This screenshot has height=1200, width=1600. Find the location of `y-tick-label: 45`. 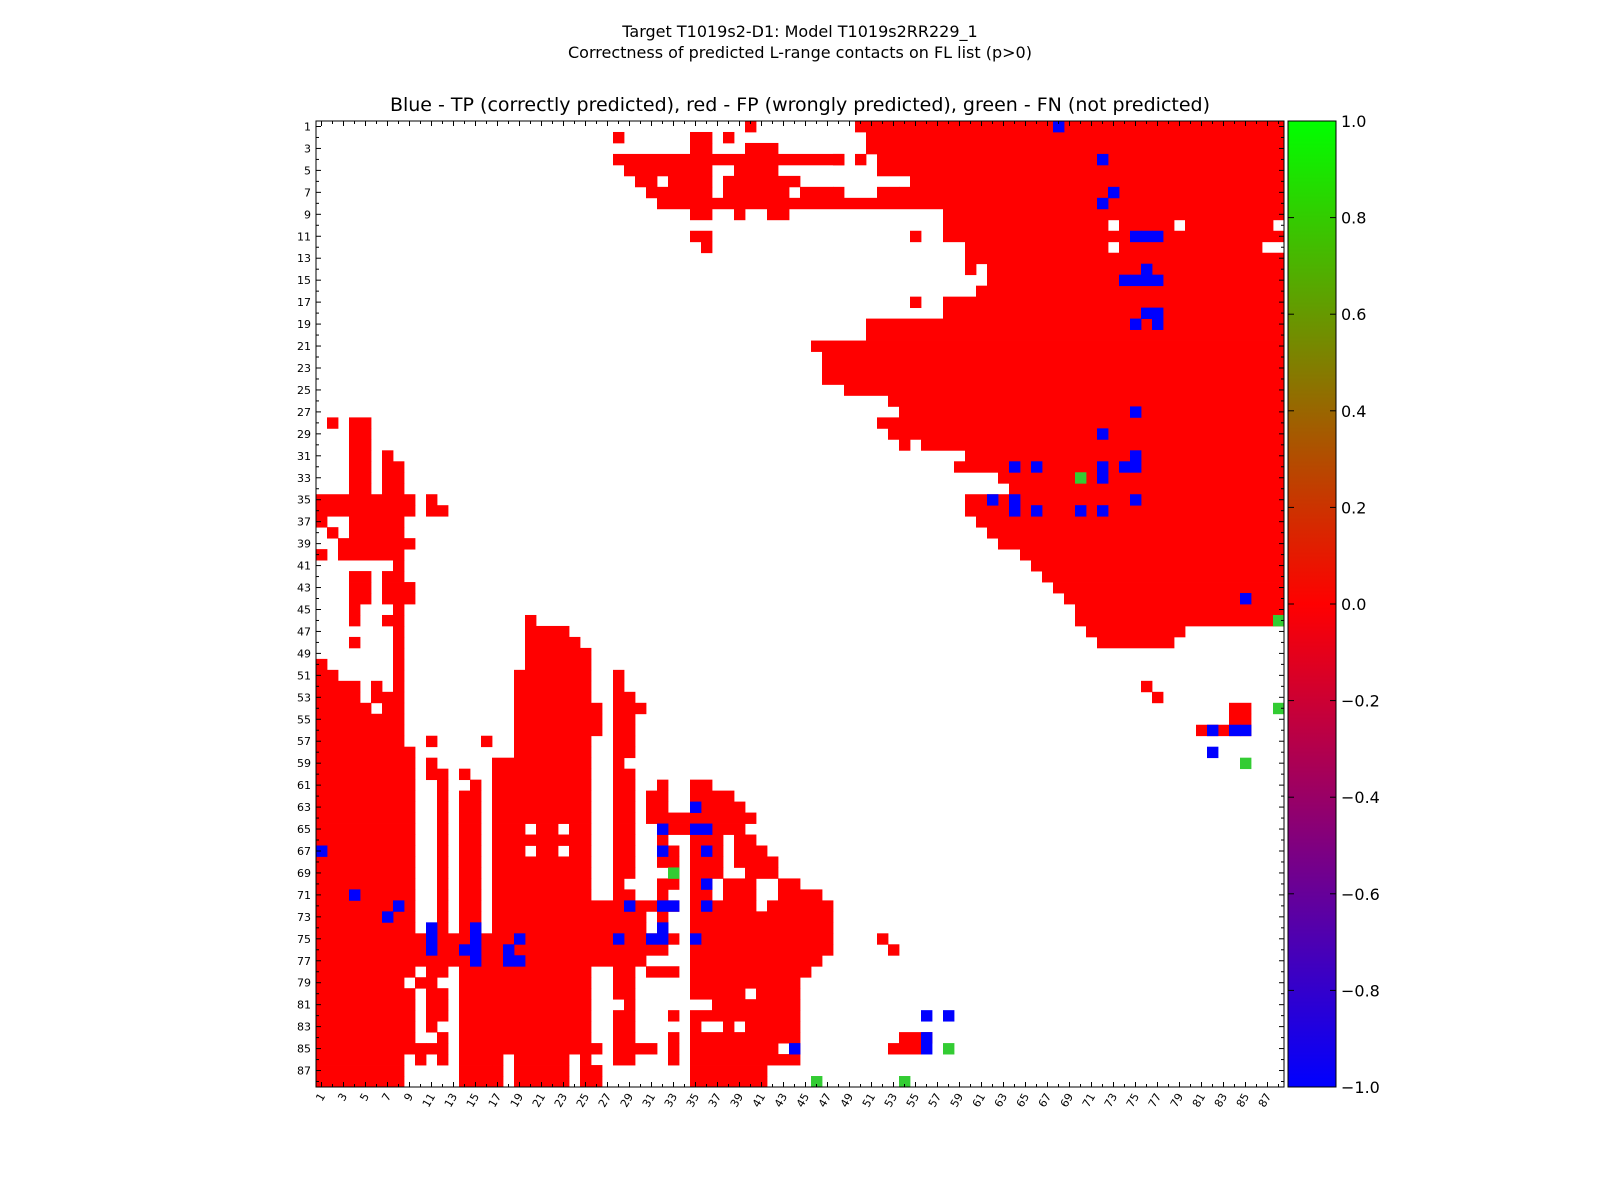

y-tick-label: 45 is located at coordinates (304, 609).